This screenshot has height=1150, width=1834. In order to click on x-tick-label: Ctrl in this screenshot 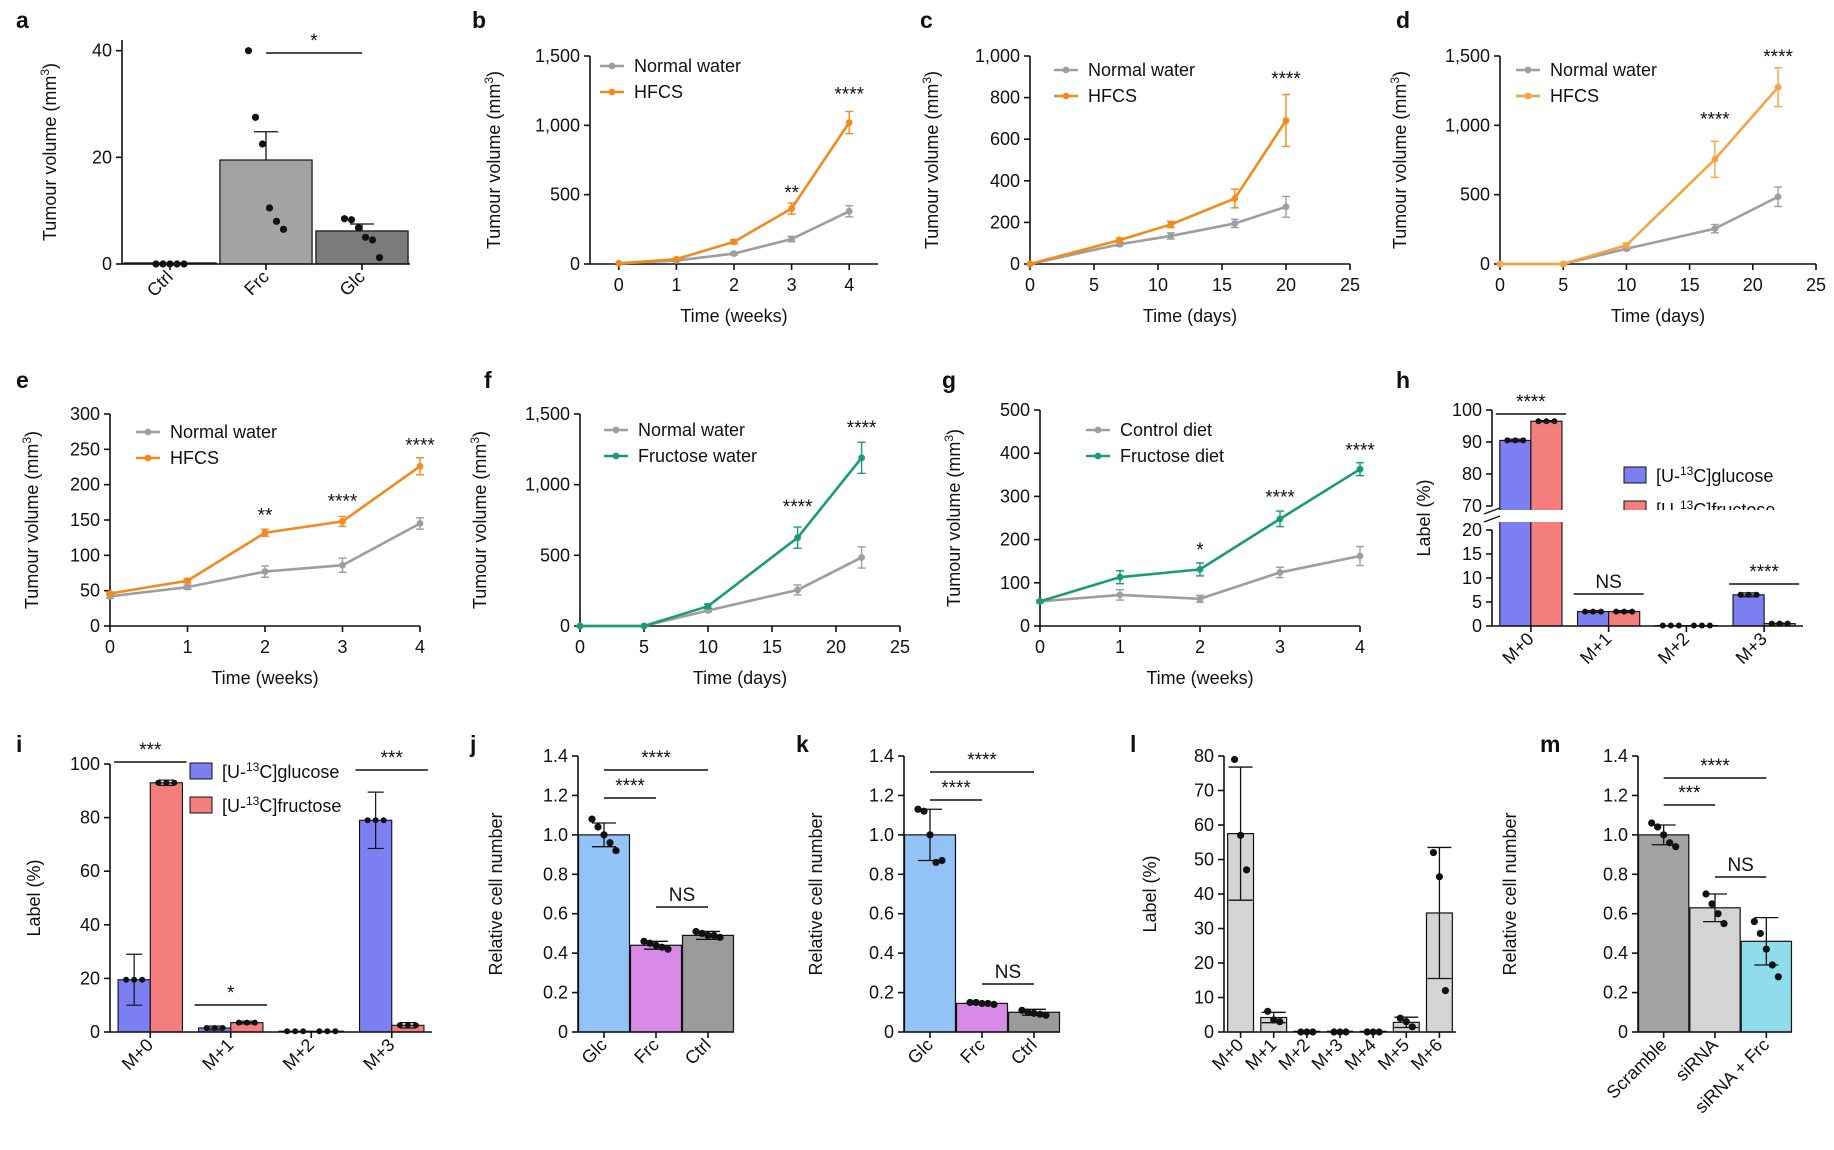, I will do `click(698, 1052)`.